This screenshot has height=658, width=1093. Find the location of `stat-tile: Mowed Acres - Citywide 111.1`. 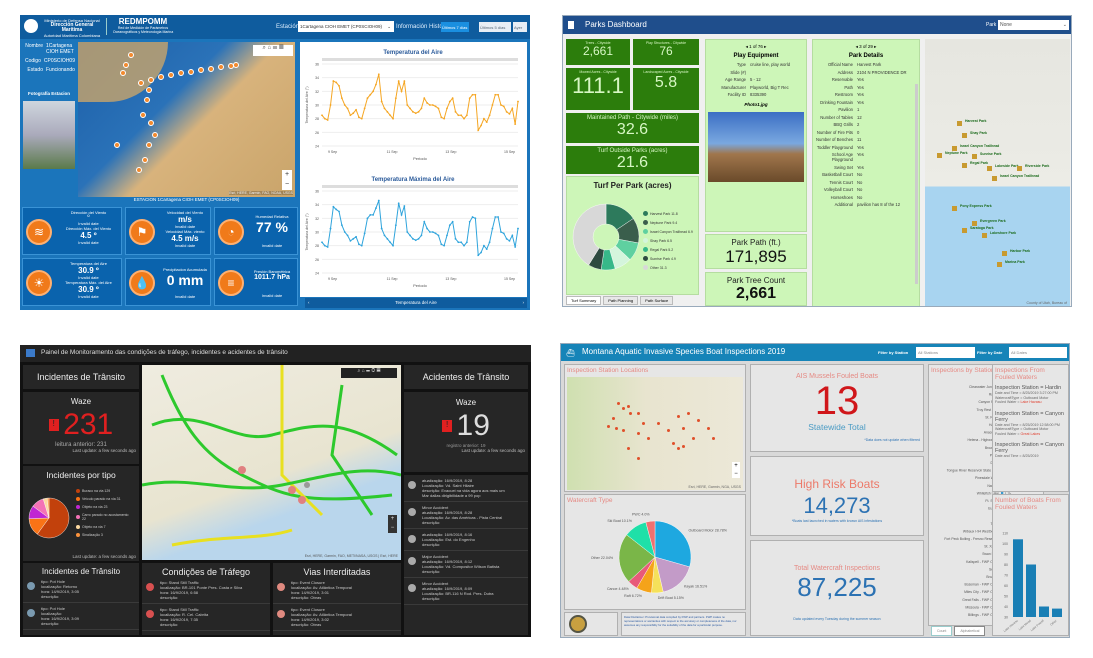

stat-tile: Mowed Acres - Citywide 111.1 is located at coordinates (598, 89).